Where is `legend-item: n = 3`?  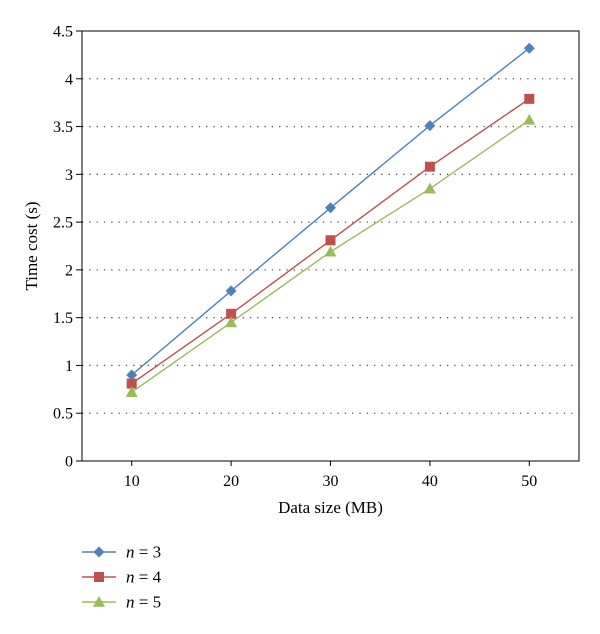
legend-item: n = 3 is located at coordinates (121, 552).